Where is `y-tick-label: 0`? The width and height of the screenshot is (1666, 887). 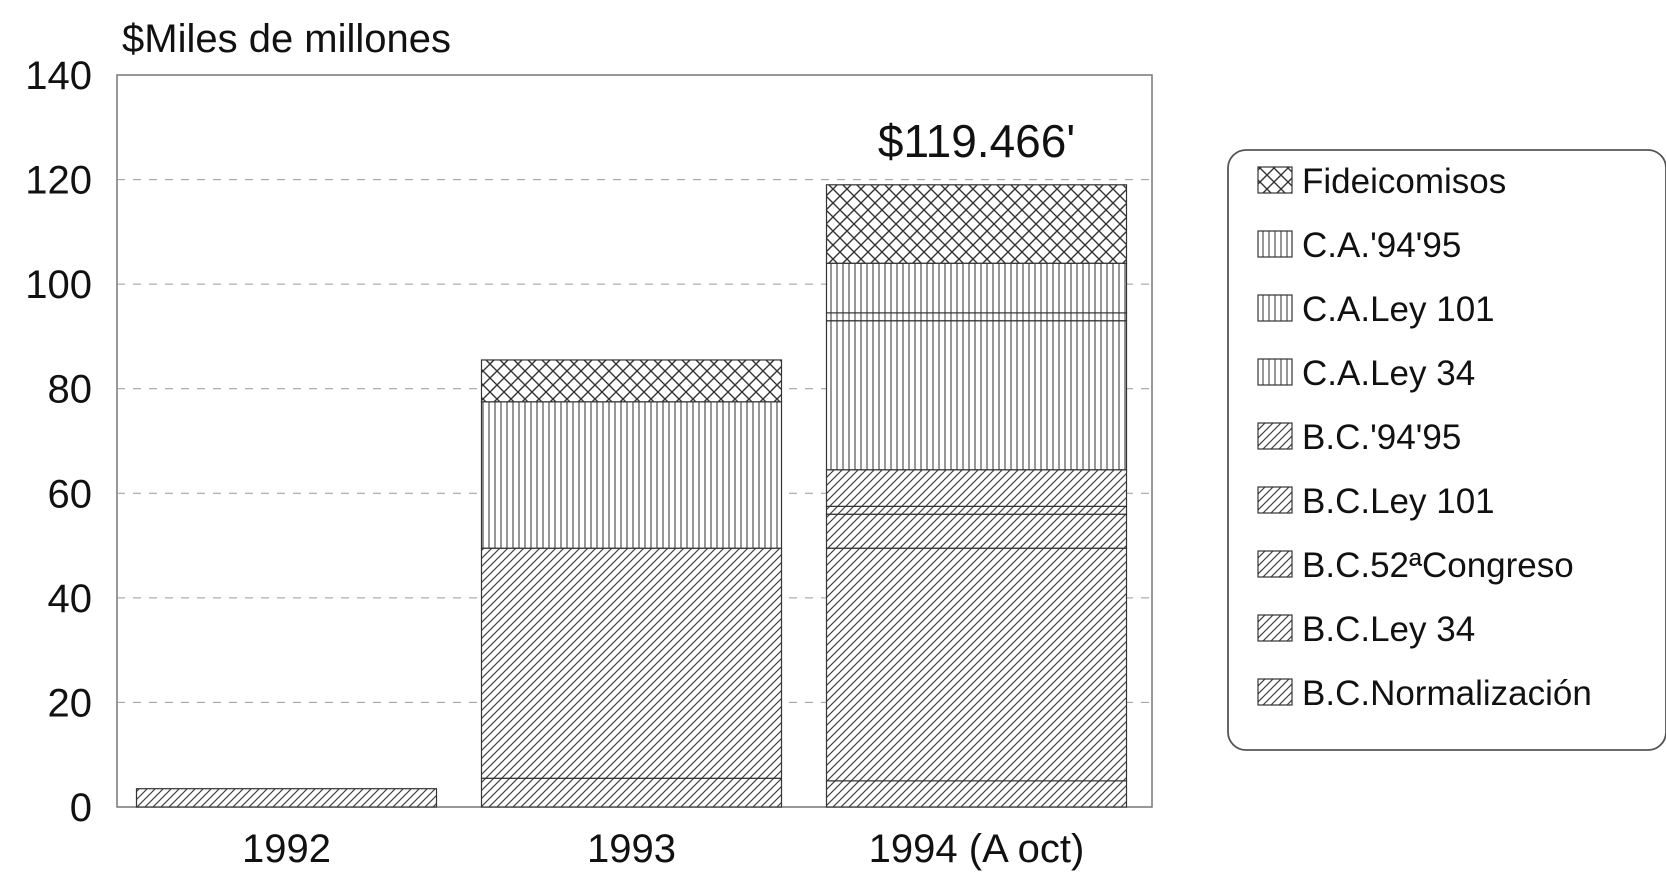
y-tick-label: 0 is located at coordinates (81, 808).